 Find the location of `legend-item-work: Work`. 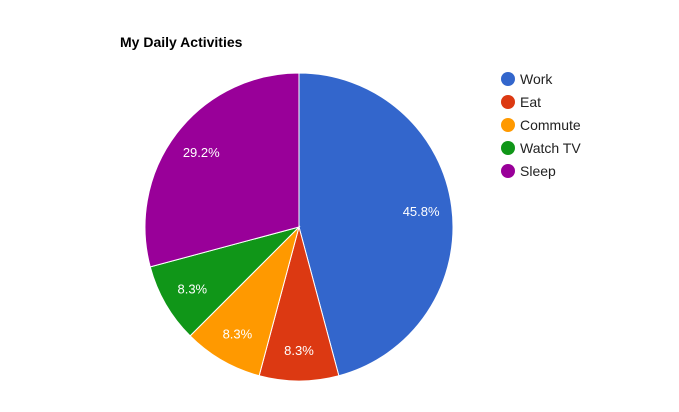

legend-item-work: Work is located at coordinates (527, 79).